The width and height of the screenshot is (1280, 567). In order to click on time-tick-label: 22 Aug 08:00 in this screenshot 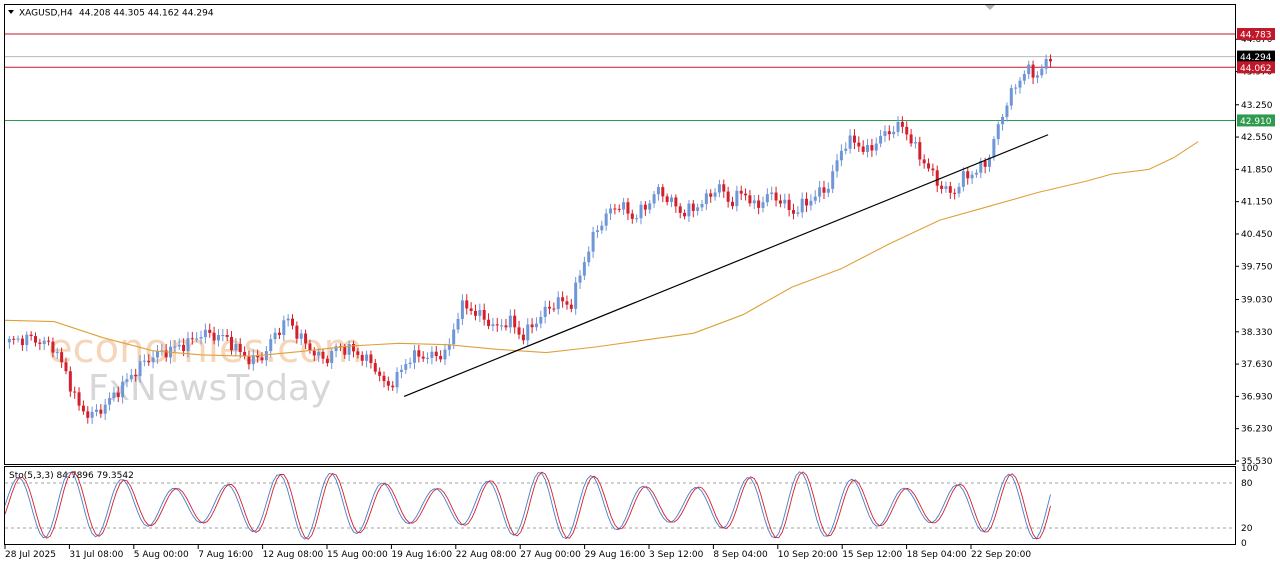, I will do `click(486, 555)`.